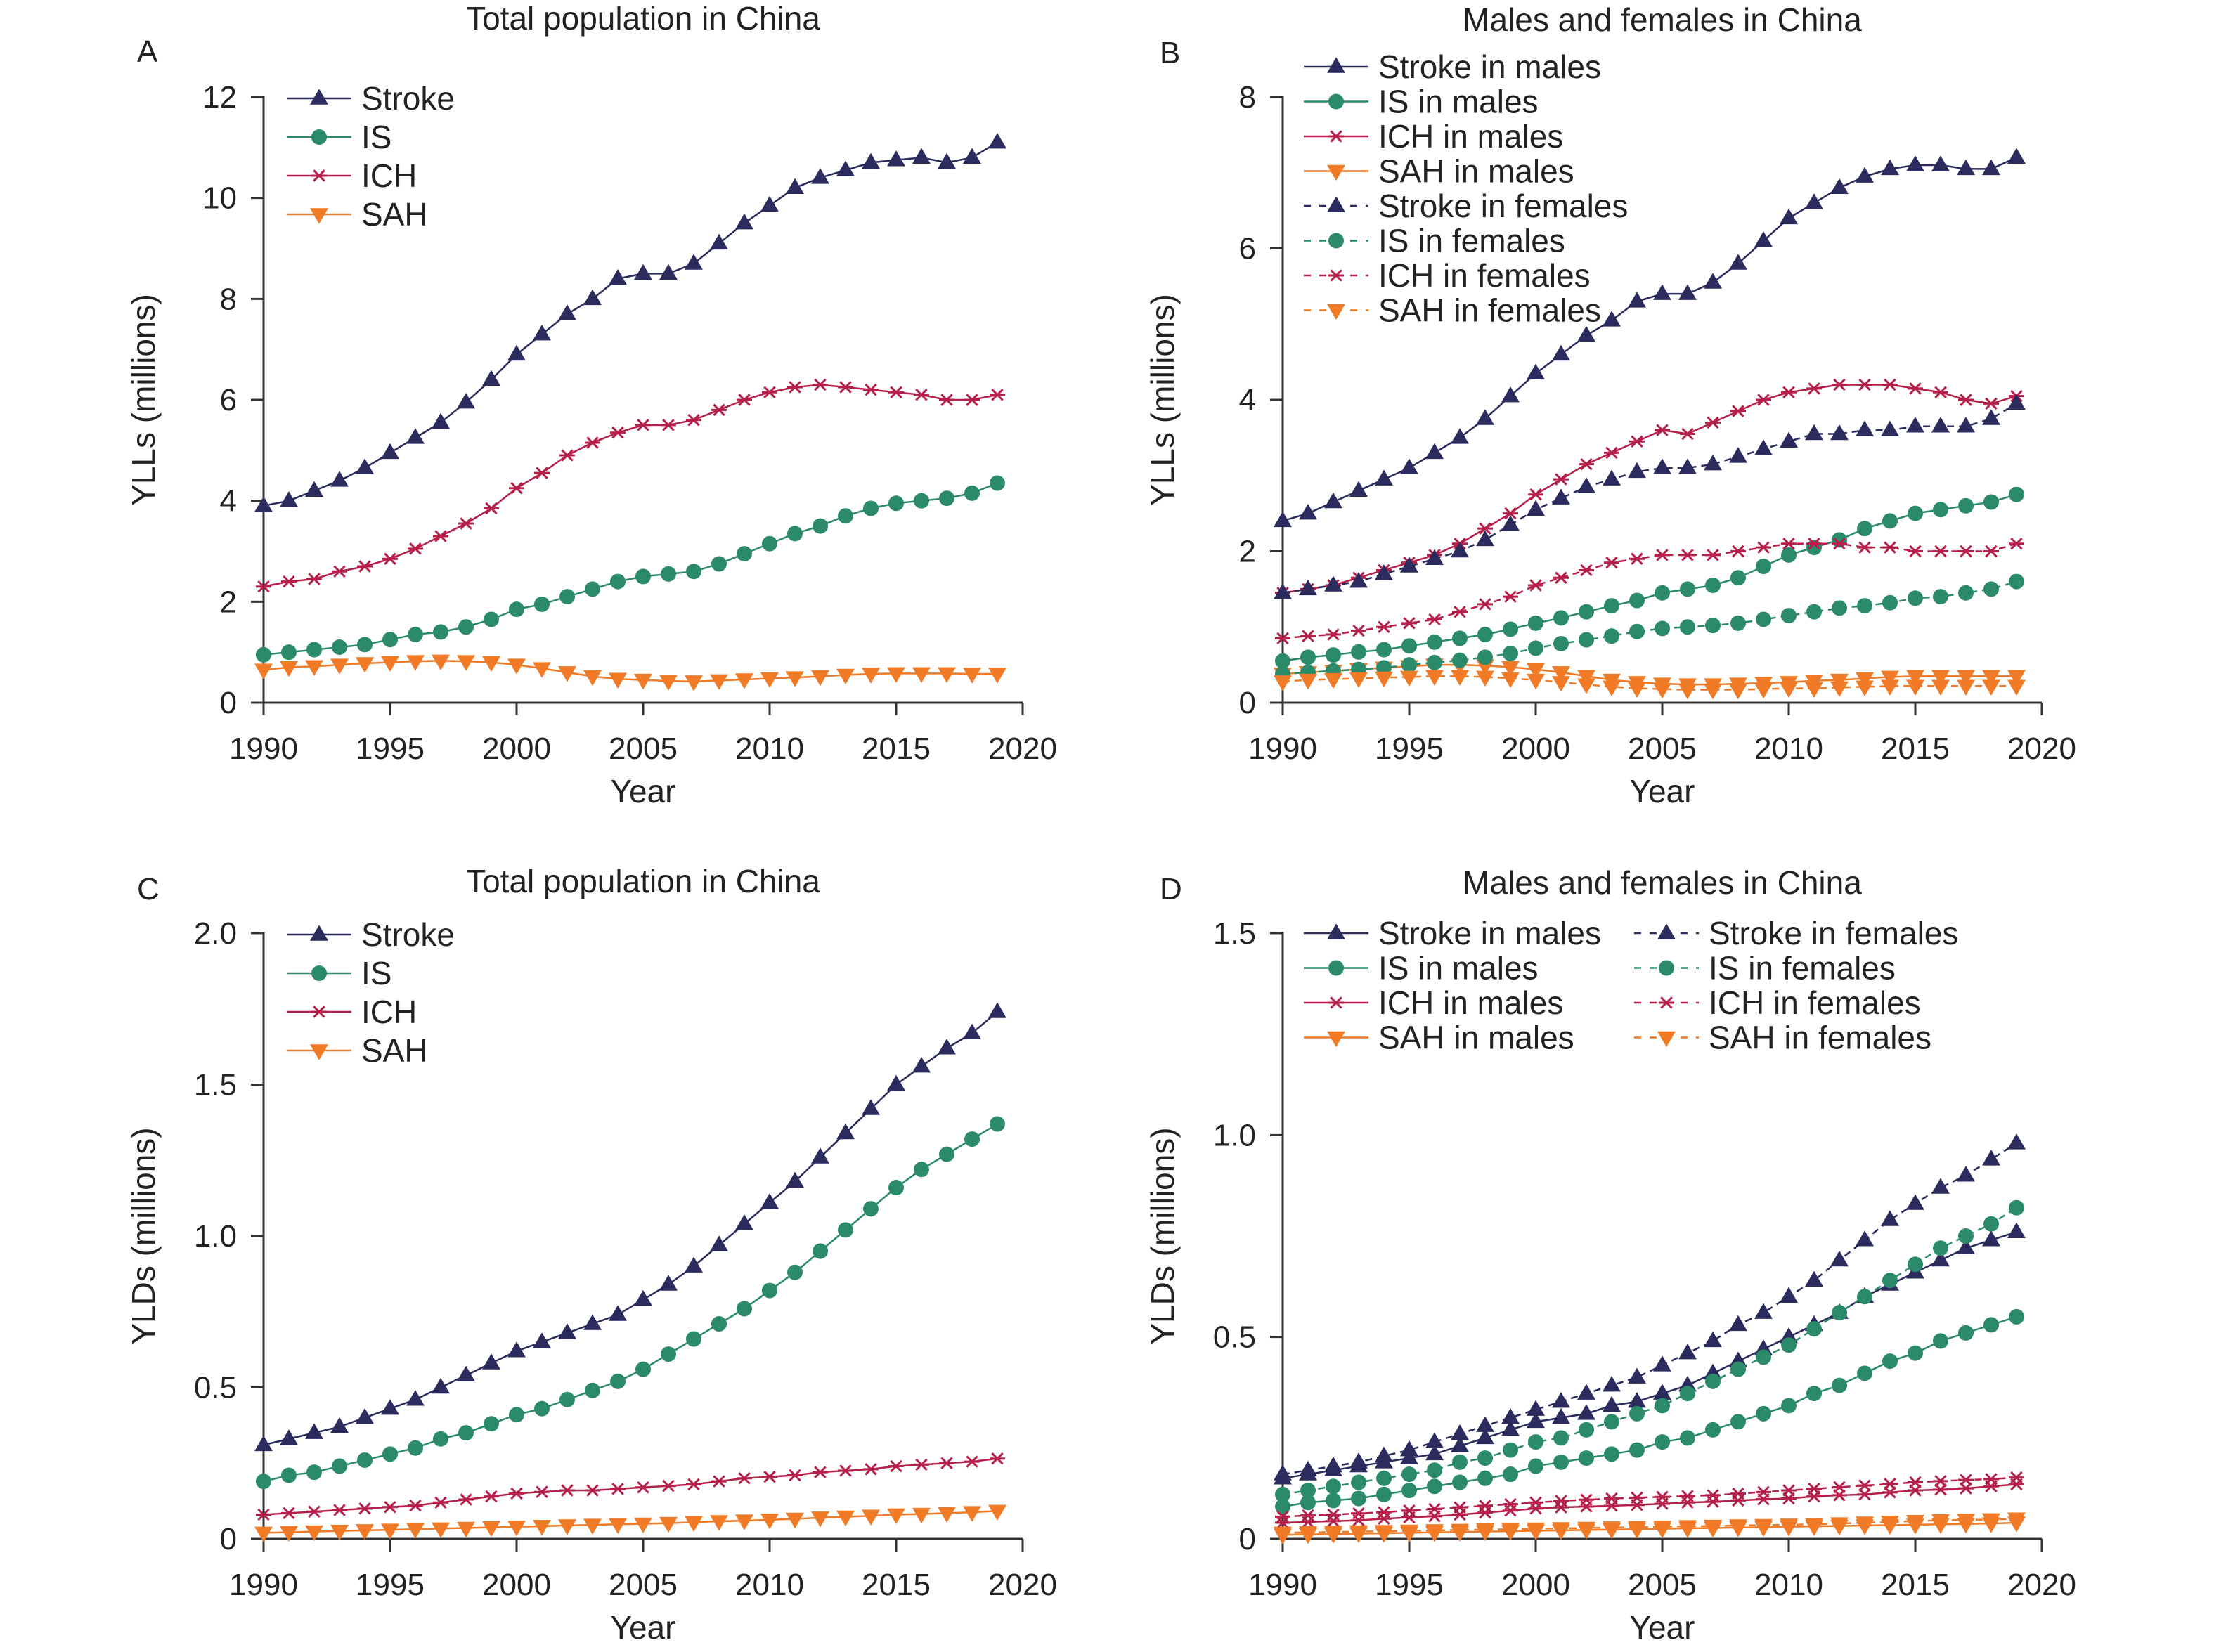 This screenshot has width=2214, height=1652. Describe the element at coordinates (1234, 1337) in the screenshot. I see `y-tick-label: 0.5` at that location.